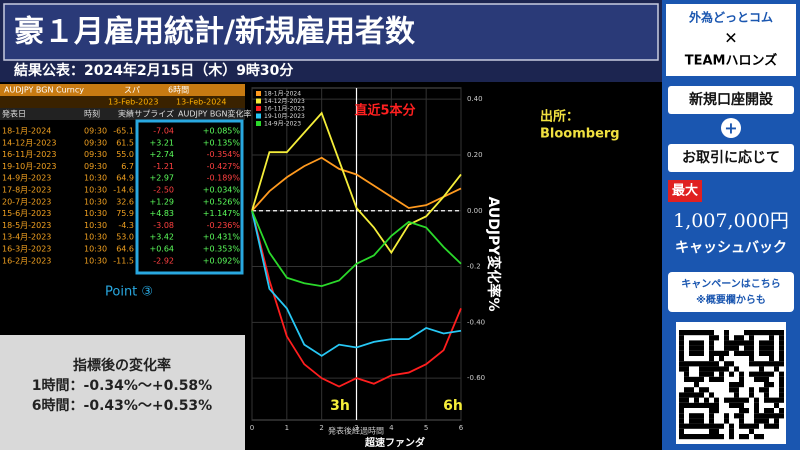  I want to click on highlight-label: Point ③, so click(129, 292).